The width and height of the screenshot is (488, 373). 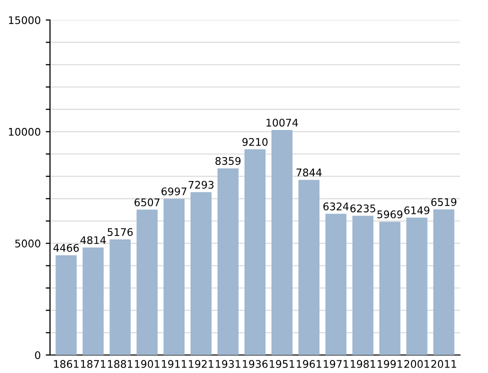 I want to click on data-label: 6235, so click(x=363, y=208).